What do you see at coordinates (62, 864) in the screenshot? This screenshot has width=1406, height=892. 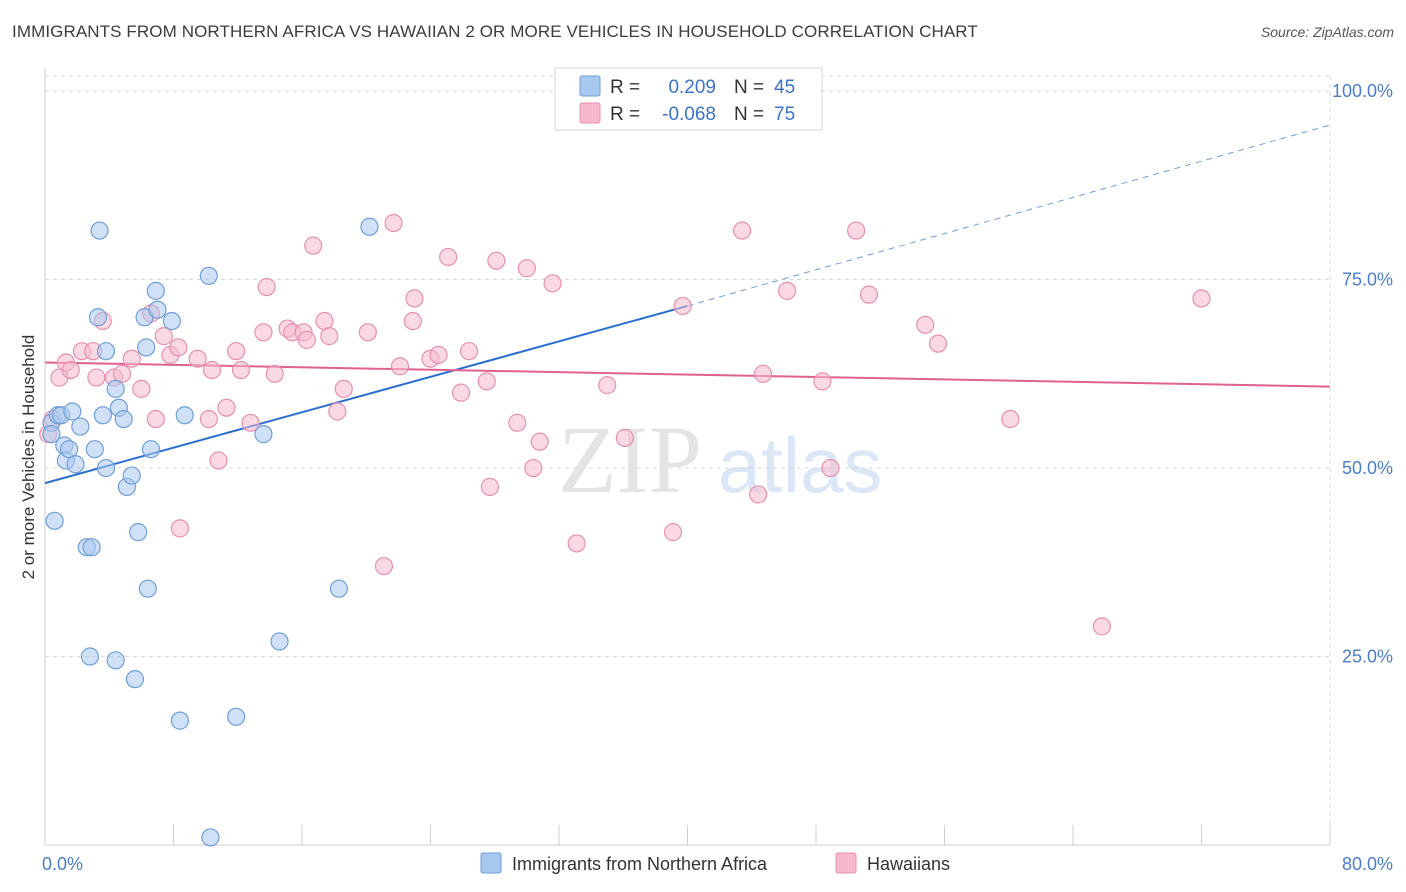 I see `x-tick-label-min: 0.0%` at bounding box center [62, 864].